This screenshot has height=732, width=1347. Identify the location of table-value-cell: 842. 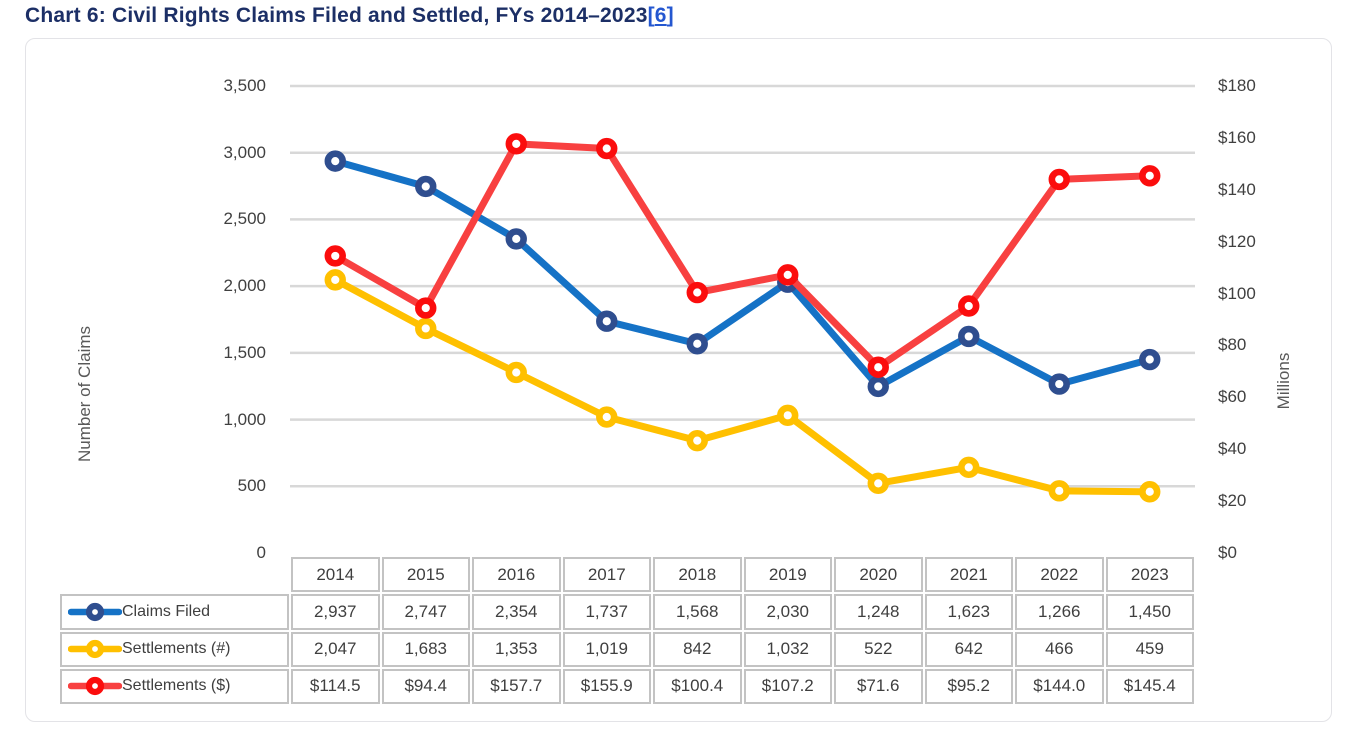
(697, 649).